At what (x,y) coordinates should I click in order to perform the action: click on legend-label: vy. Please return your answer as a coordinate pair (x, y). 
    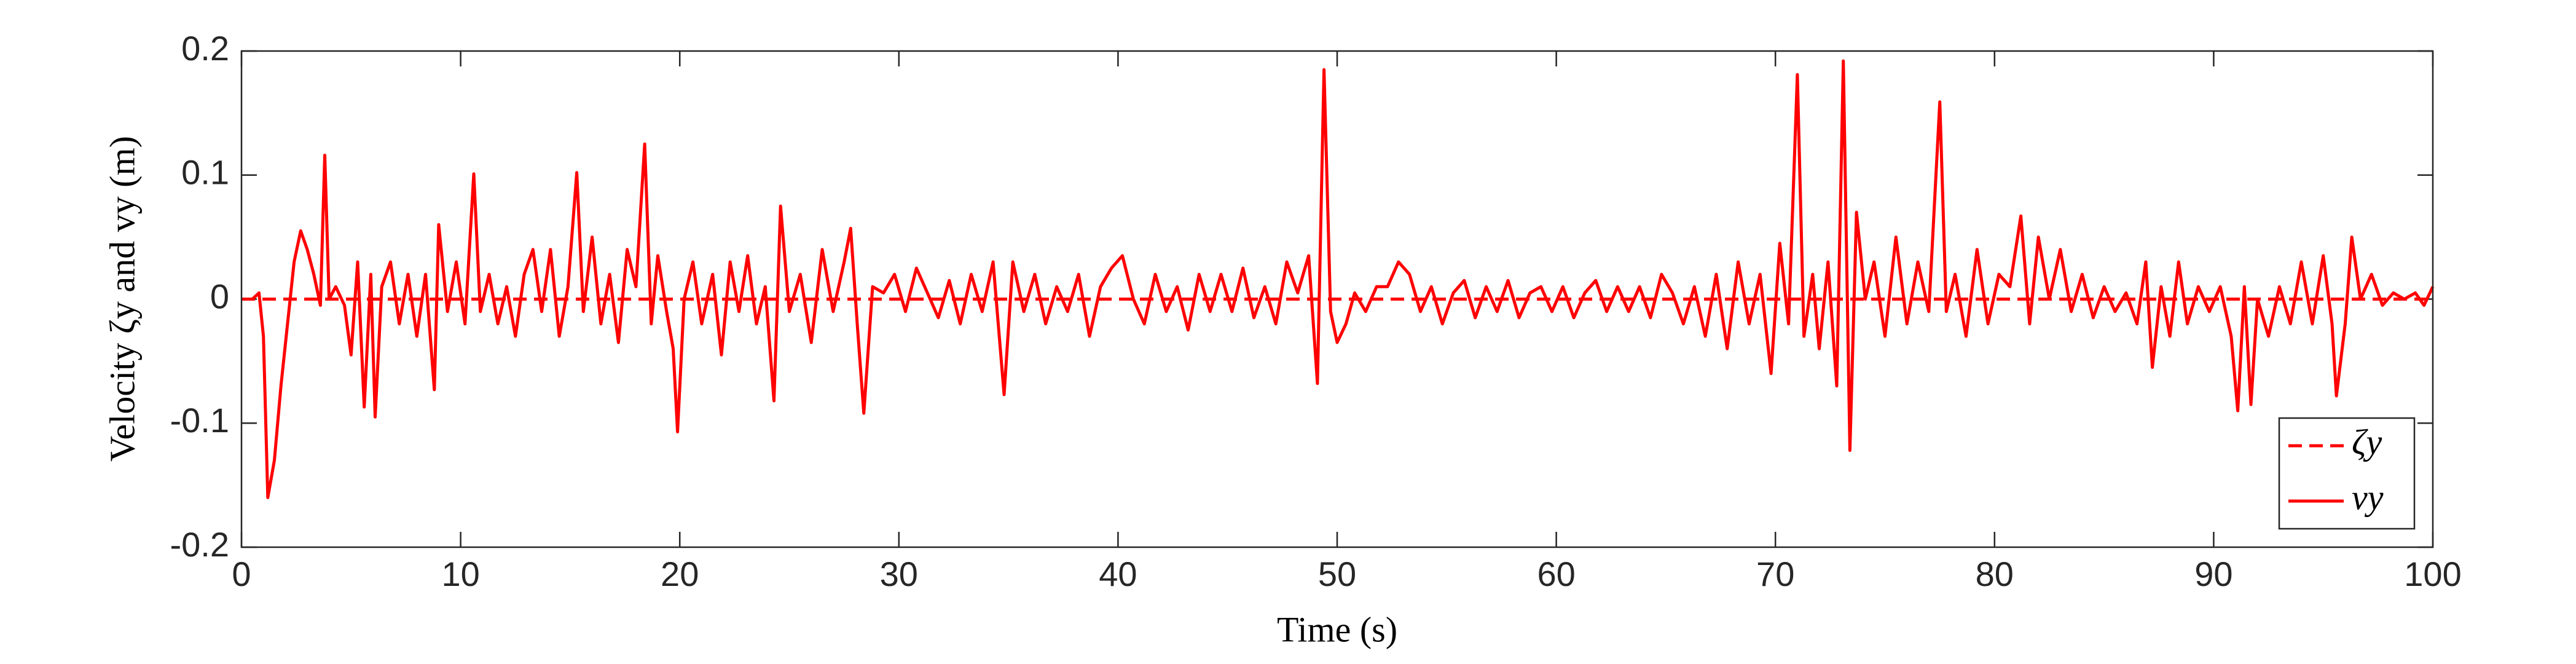
    Looking at the image, I should click on (2368, 497).